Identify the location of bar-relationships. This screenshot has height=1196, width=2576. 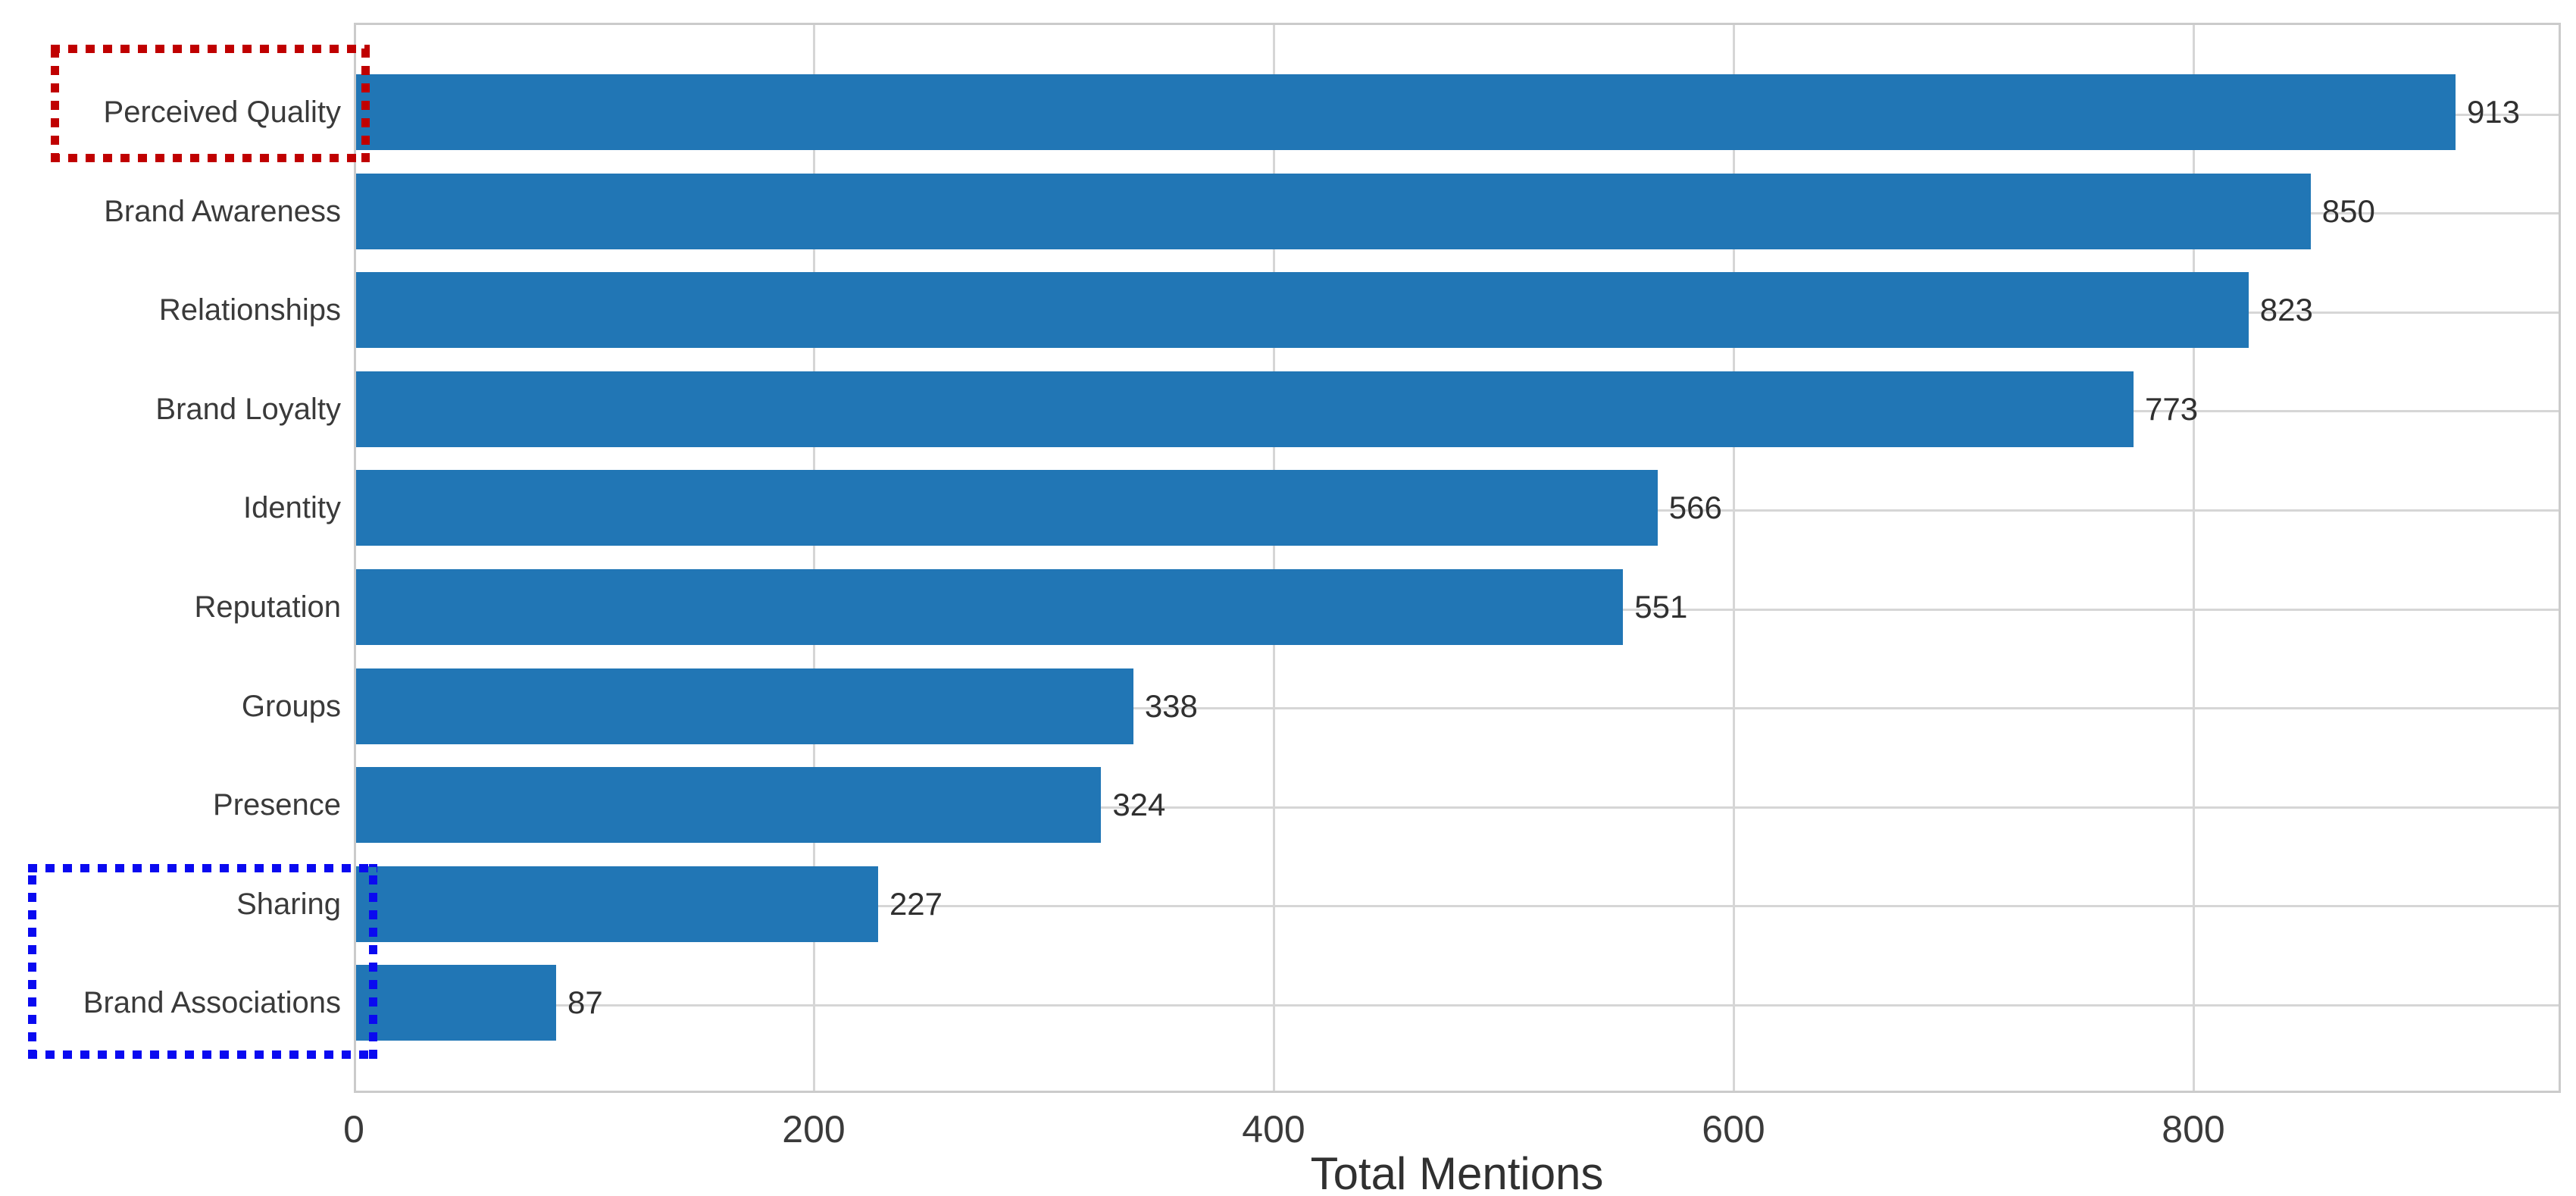
(1302, 310).